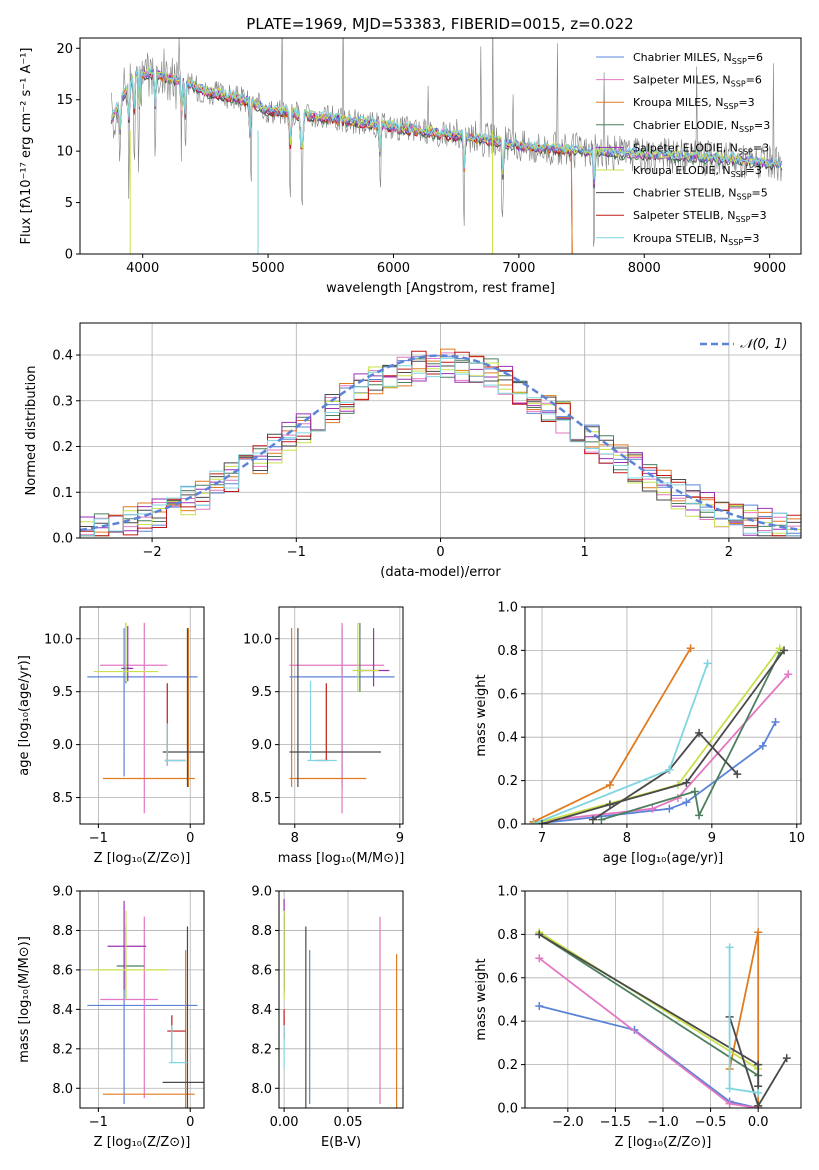  What do you see at coordinates (712, 838) in the screenshot?
I see `x-tick-label: 9` at bounding box center [712, 838].